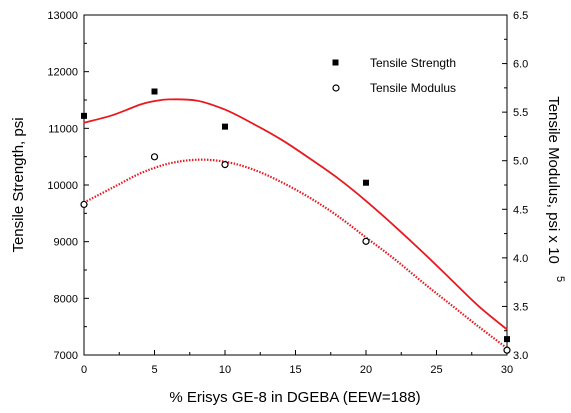 This screenshot has width=571, height=413. Describe the element at coordinates (336, 88) in the screenshot. I see `legend-marker-open-circle` at that location.